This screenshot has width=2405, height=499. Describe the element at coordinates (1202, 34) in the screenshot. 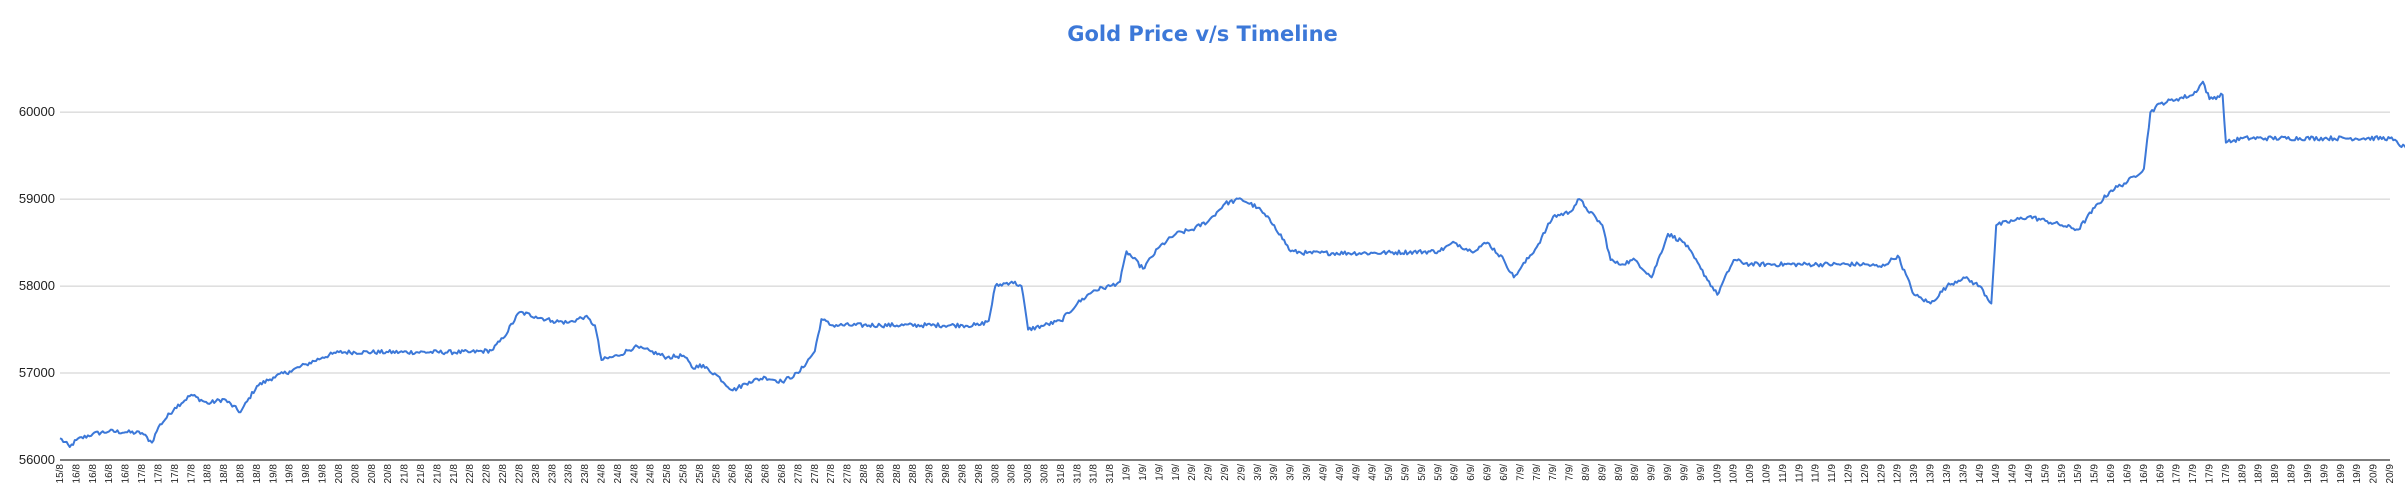

I see `chart-title: Gold Price v/s Timeline` at that location.